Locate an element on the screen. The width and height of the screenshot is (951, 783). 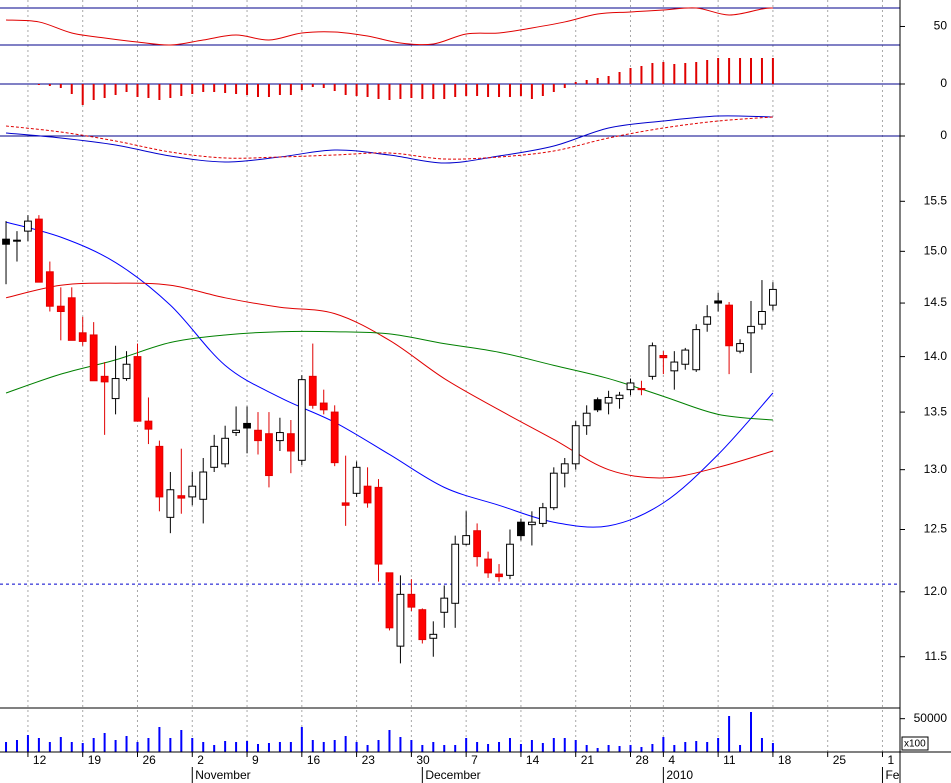
x-tick-label: 12 is located at coordinates (40, 760).